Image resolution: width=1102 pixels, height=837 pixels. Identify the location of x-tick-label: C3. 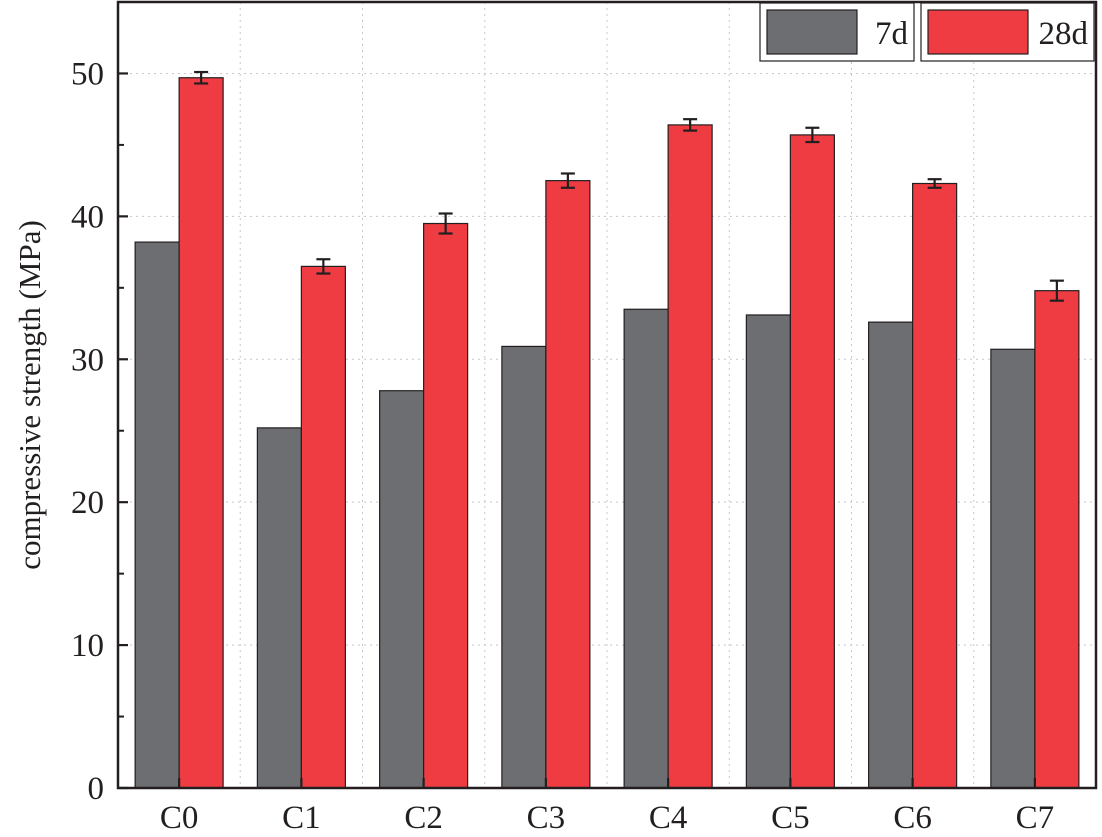
(546, 818).